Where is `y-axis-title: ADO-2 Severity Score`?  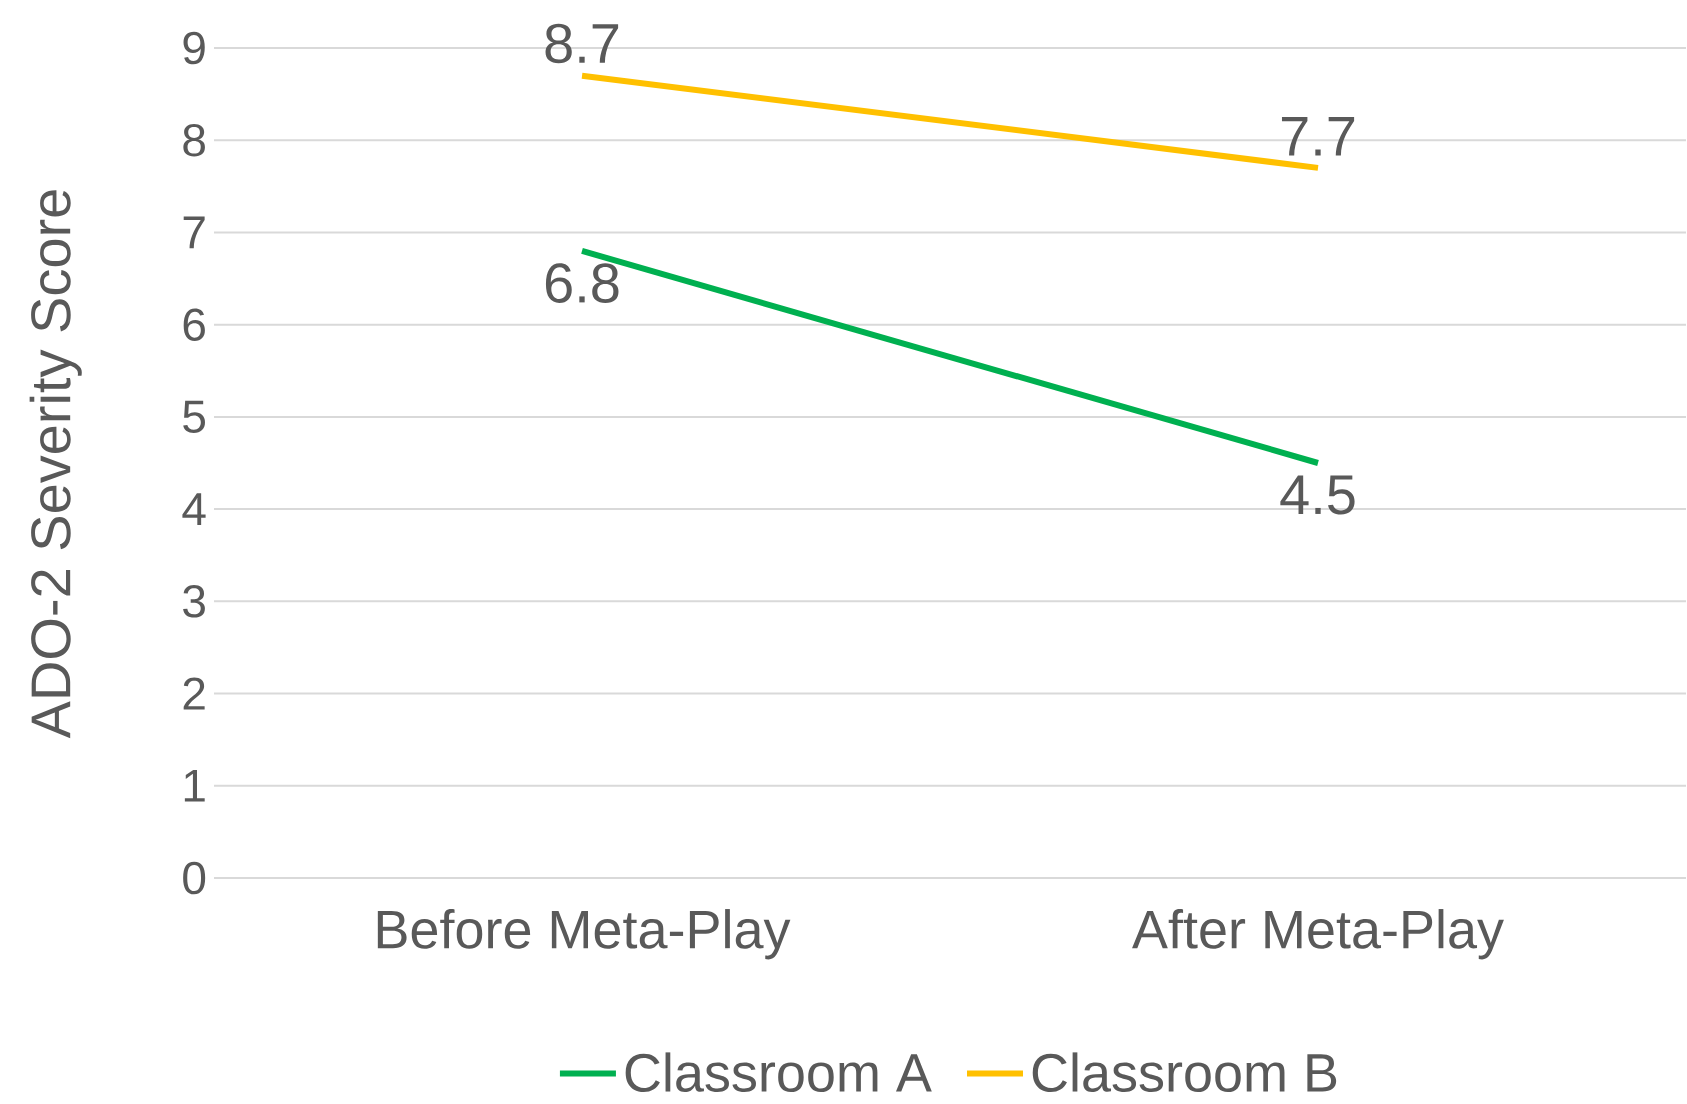 y-axis-title: ADO-2 Severity Score is located at coordinates (55, 464).